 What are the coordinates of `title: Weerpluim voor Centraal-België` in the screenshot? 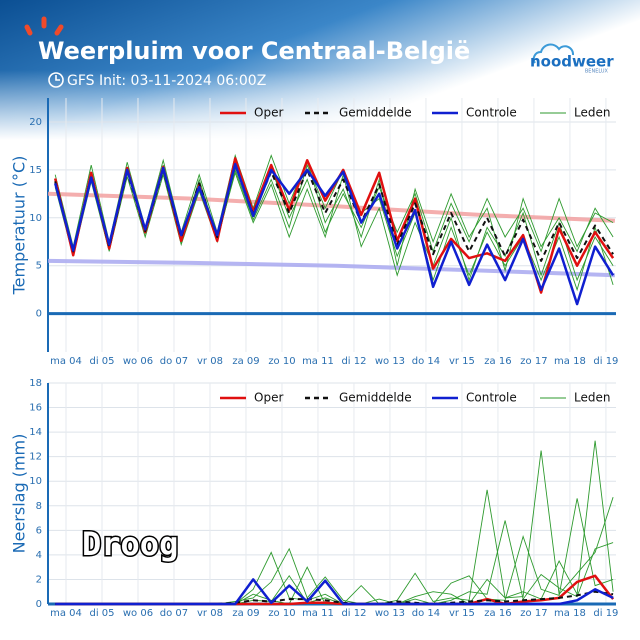 It's located at (254, 51).